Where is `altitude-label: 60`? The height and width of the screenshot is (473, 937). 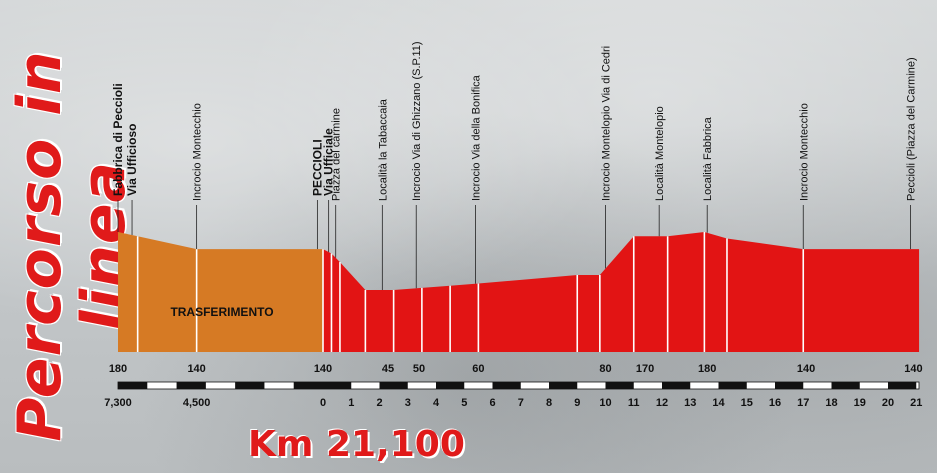 altitude-label: 60 is located at coordinates (478, 369).